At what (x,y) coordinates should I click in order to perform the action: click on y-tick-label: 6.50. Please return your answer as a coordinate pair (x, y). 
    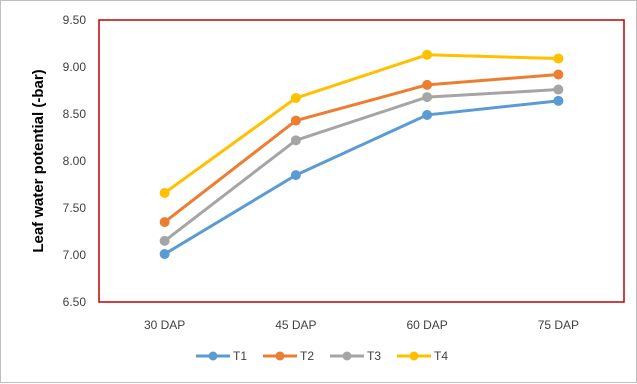
    Looking at the image, I should click on (75, 302).